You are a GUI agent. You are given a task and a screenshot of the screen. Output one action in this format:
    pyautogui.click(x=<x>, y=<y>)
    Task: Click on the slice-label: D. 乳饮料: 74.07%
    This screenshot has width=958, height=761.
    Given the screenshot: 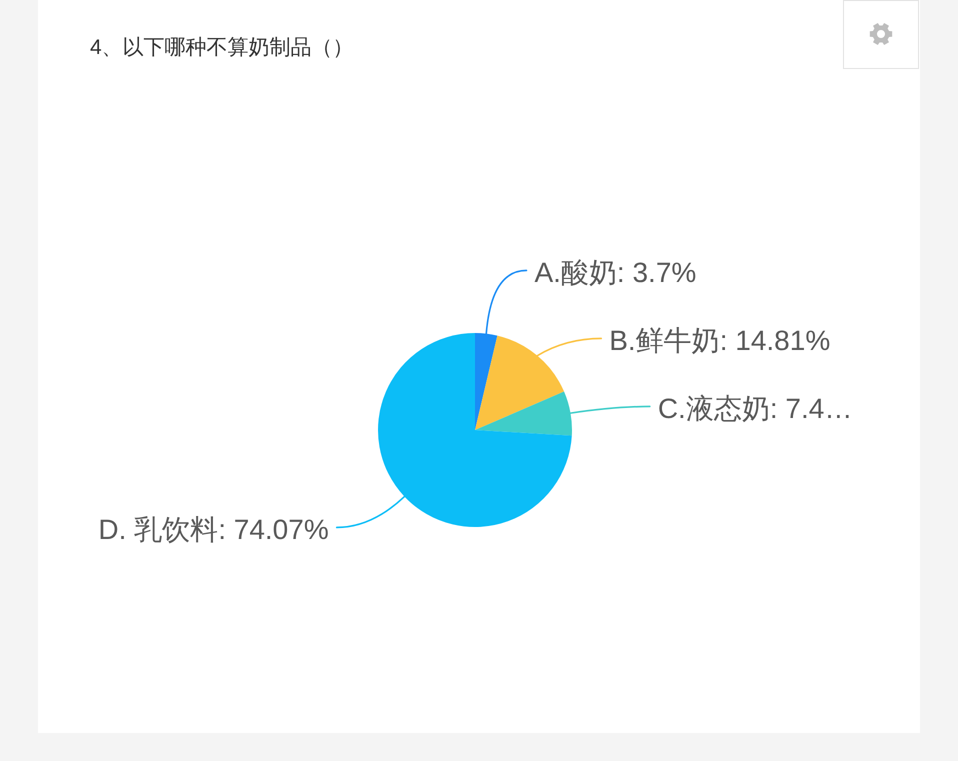 What is the action you would take?
    pyautogui.click(x=213, y=530)
    